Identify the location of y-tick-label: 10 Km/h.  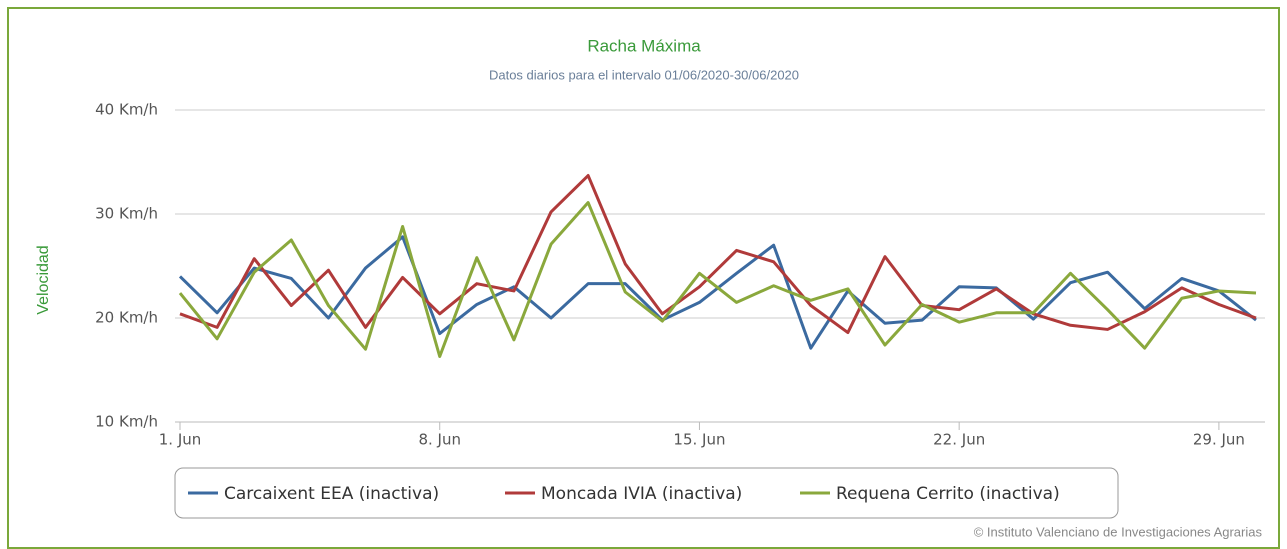
(126, 422).